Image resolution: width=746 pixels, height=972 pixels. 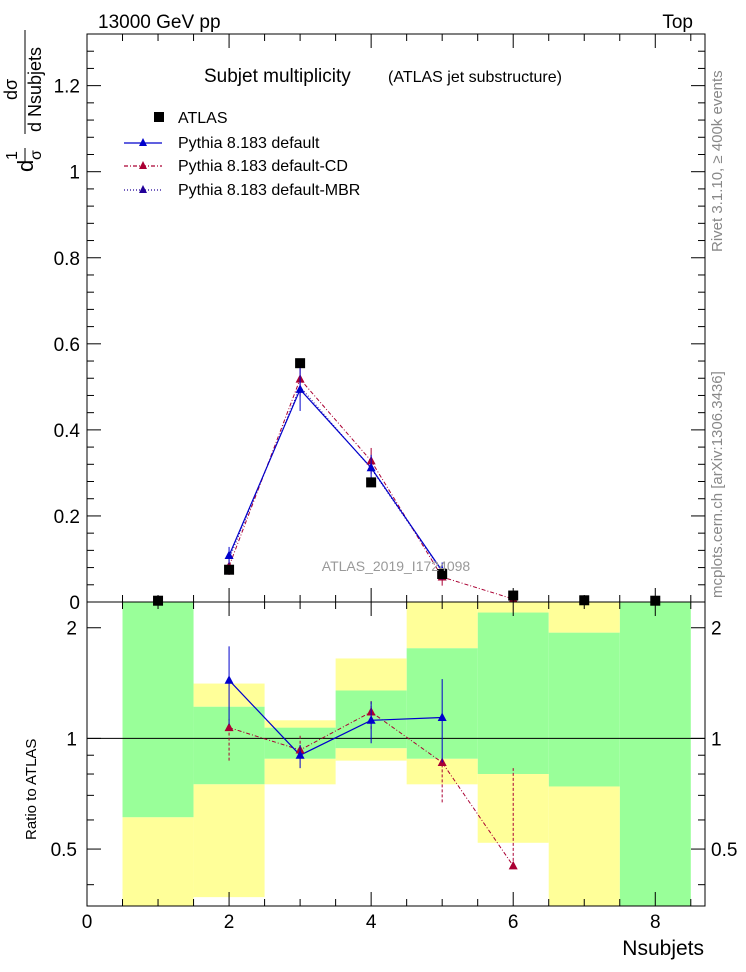 I want to click on legend-atlas-marker, so click(x=159, y=117).